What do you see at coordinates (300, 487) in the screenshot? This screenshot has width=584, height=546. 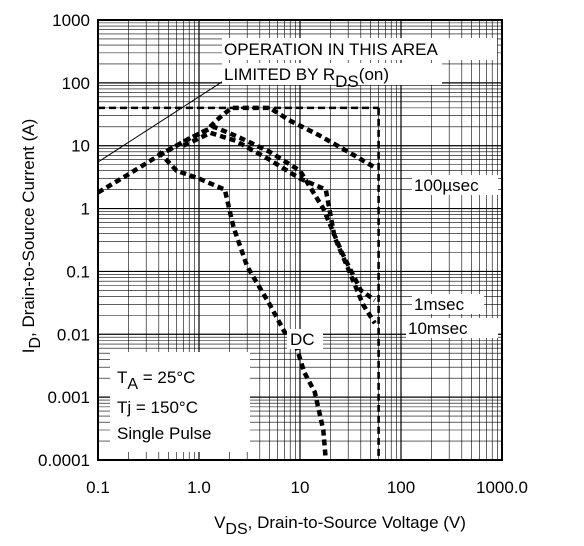 I see `x-tick-label: 10` at bounding box center [300, 487].